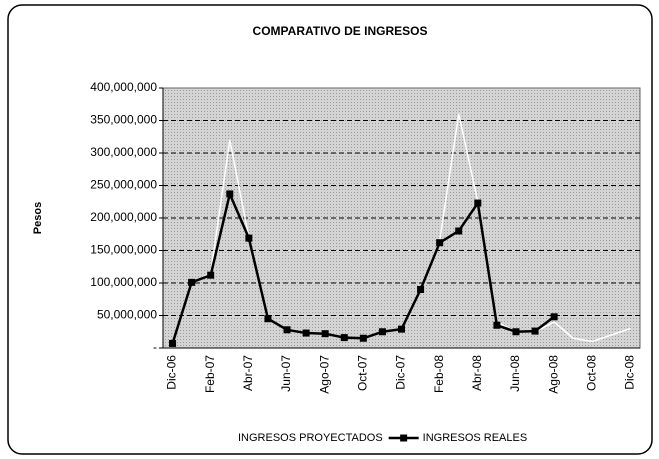  Describe the element at coordinates (324, 374) in the screenshot. I see `x-tick-label: Ago-07` at that location.